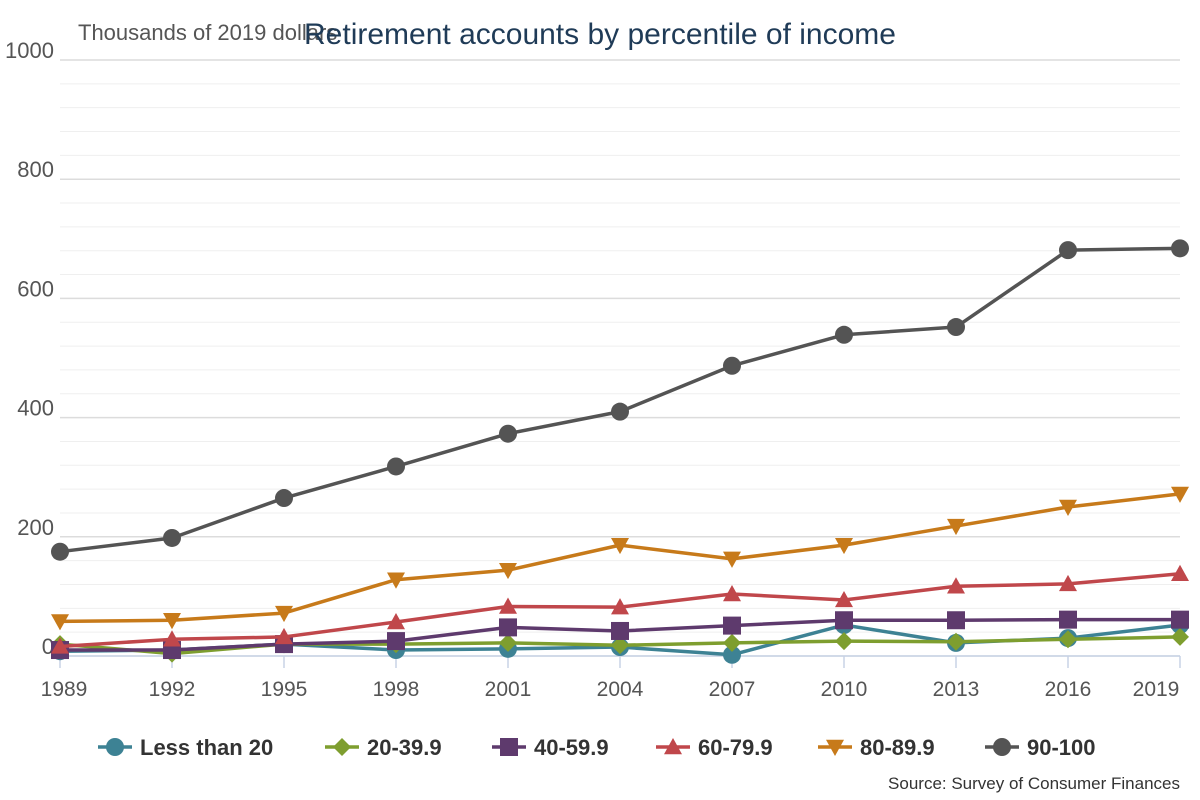 The image size is (1200, 800). What do you see at coordinates (571, 747) in the screenshot?
I see `legend-label: 40-59.9` at bounding box center [571, 747].